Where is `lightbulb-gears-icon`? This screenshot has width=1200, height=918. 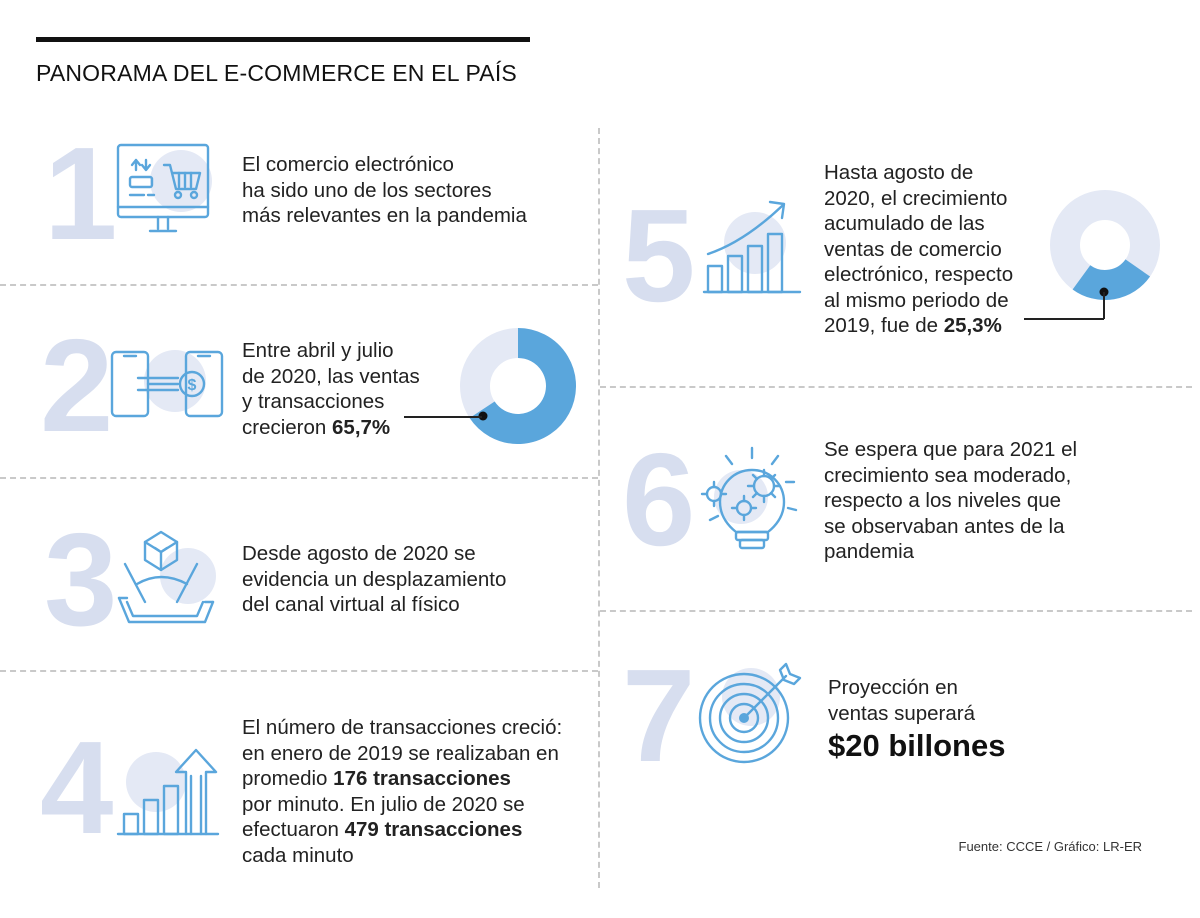 lightbulb-gears-icon is located at coordinates (750, 502).